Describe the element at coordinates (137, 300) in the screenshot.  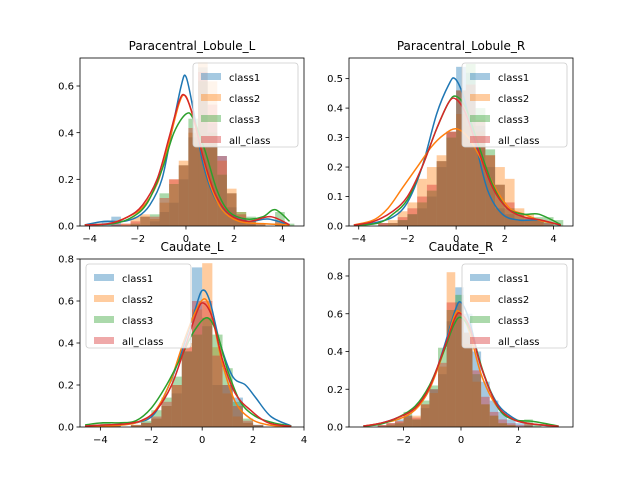
I see `legend-label-class2: class2` at that location.